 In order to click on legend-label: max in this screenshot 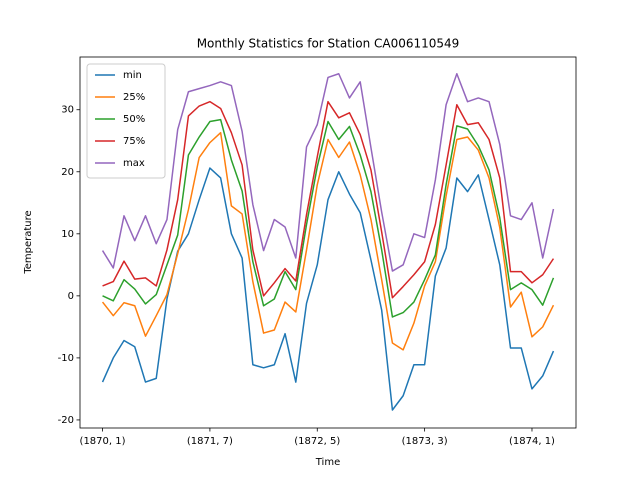, I will do `click(134, 163)`.